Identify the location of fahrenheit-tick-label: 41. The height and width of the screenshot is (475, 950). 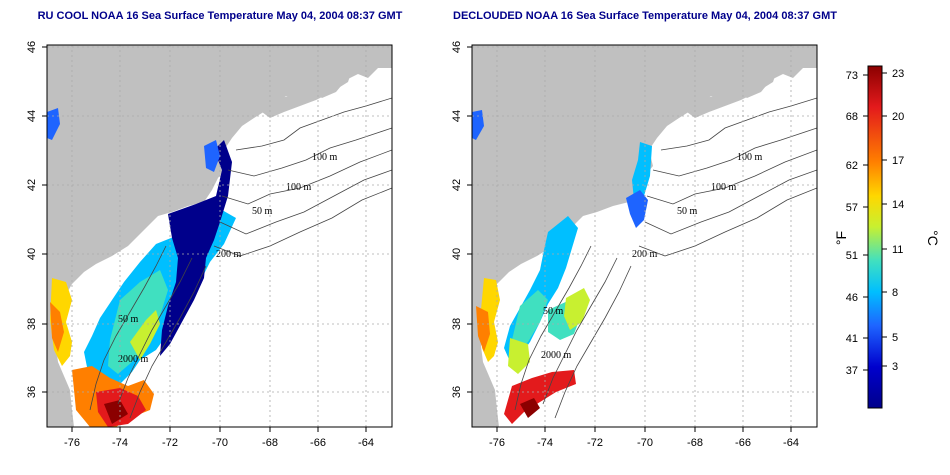
(852, 339).